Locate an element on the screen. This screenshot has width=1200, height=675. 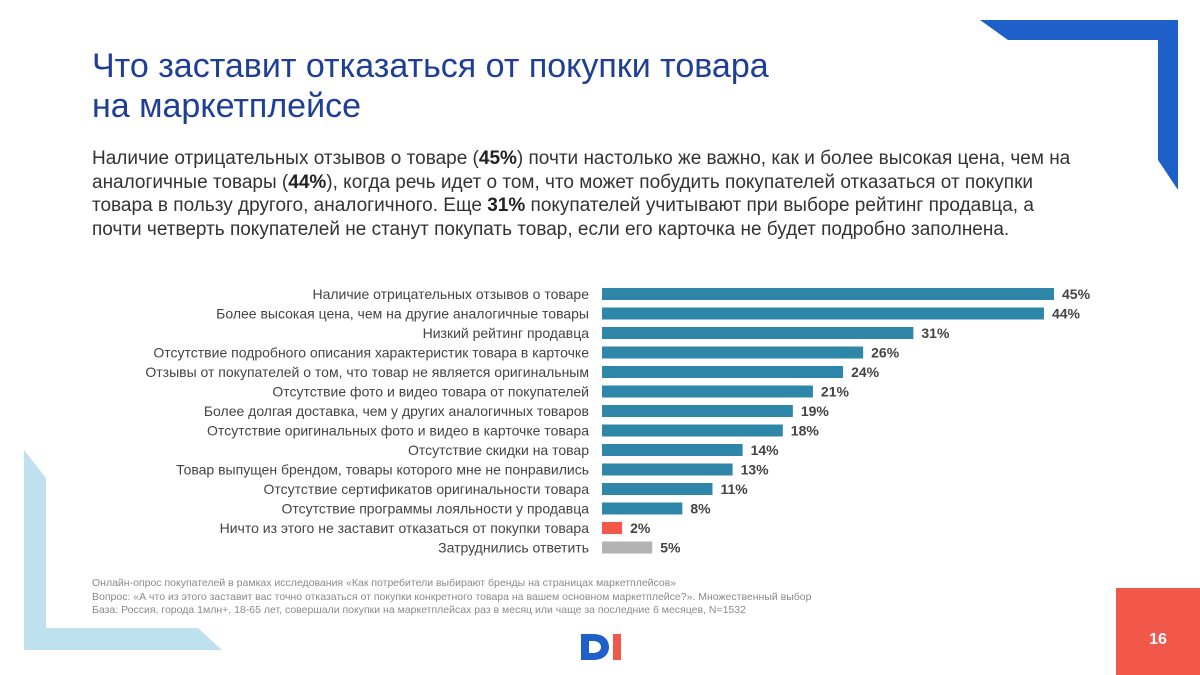
title-line-2: на маркетплейсе is located at coordinates (226, 106).